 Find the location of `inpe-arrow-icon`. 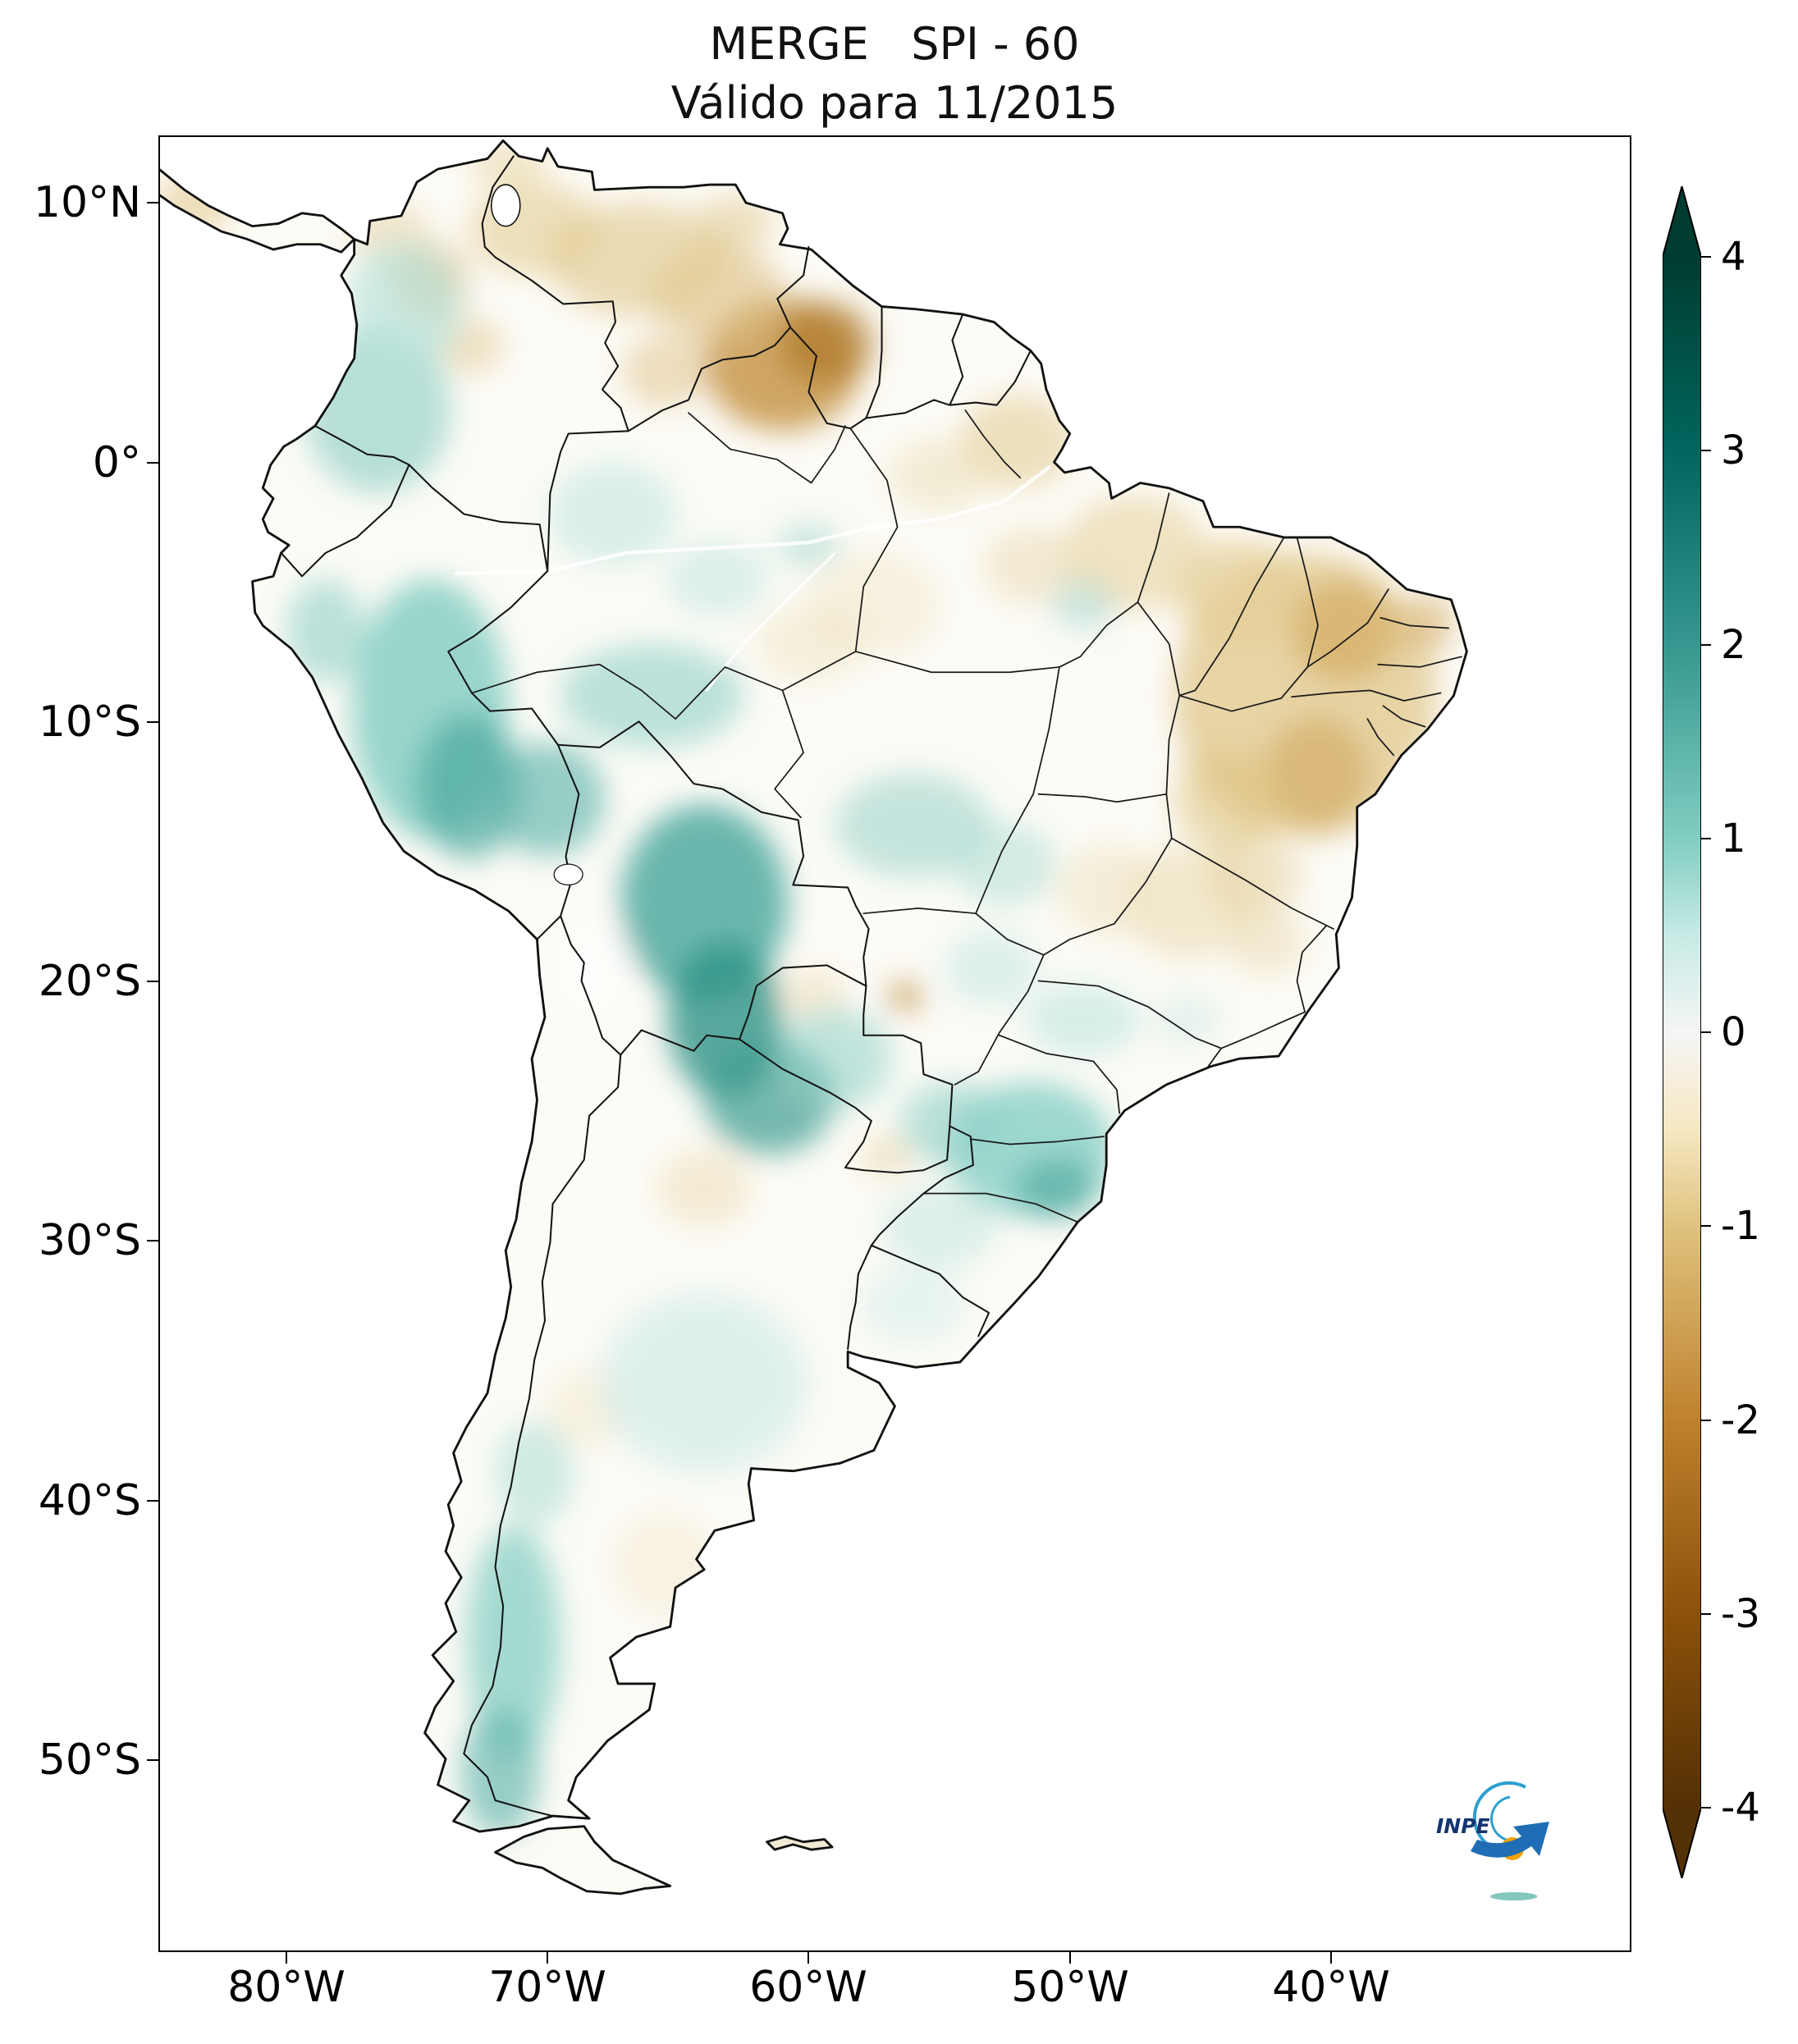

inpe-arrow-icon is located at coordinates (1510, 1840).